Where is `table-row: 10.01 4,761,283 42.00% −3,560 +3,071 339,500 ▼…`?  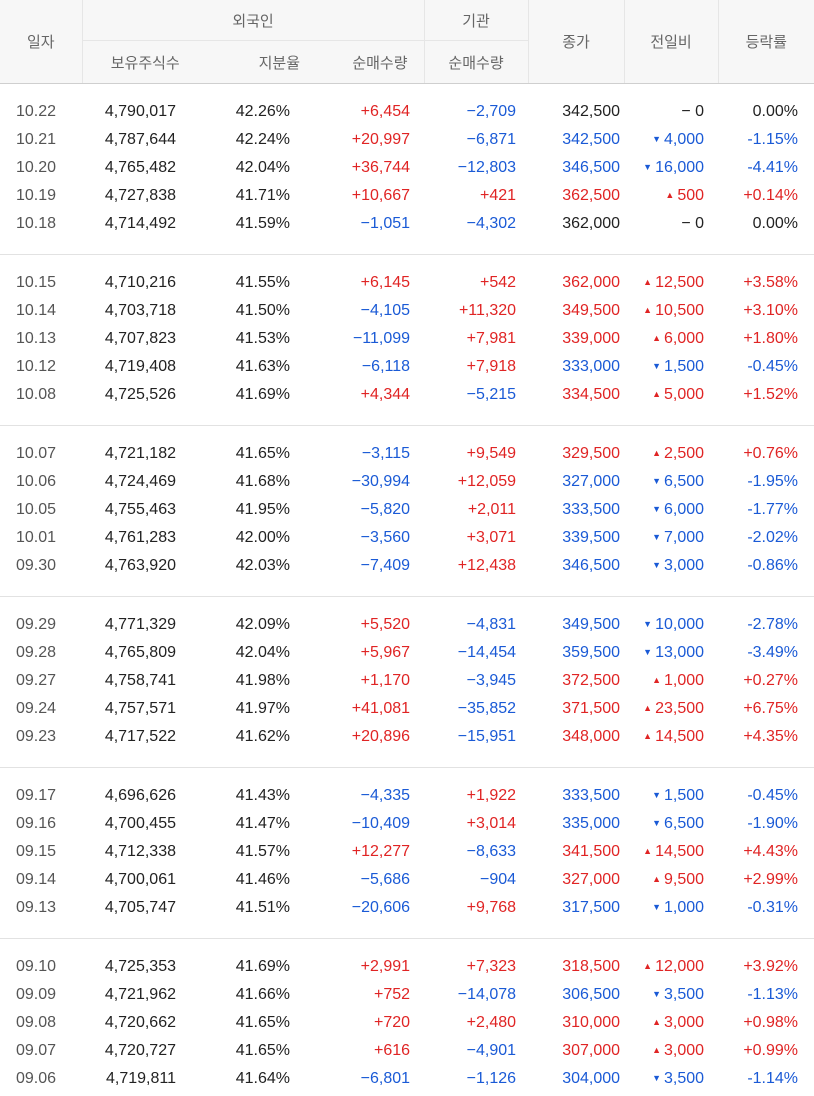 table-row: 10.01 4,761,283 42.00% −3,560 +3,071 339,500 ▼… is located at coordinates (407, 538).